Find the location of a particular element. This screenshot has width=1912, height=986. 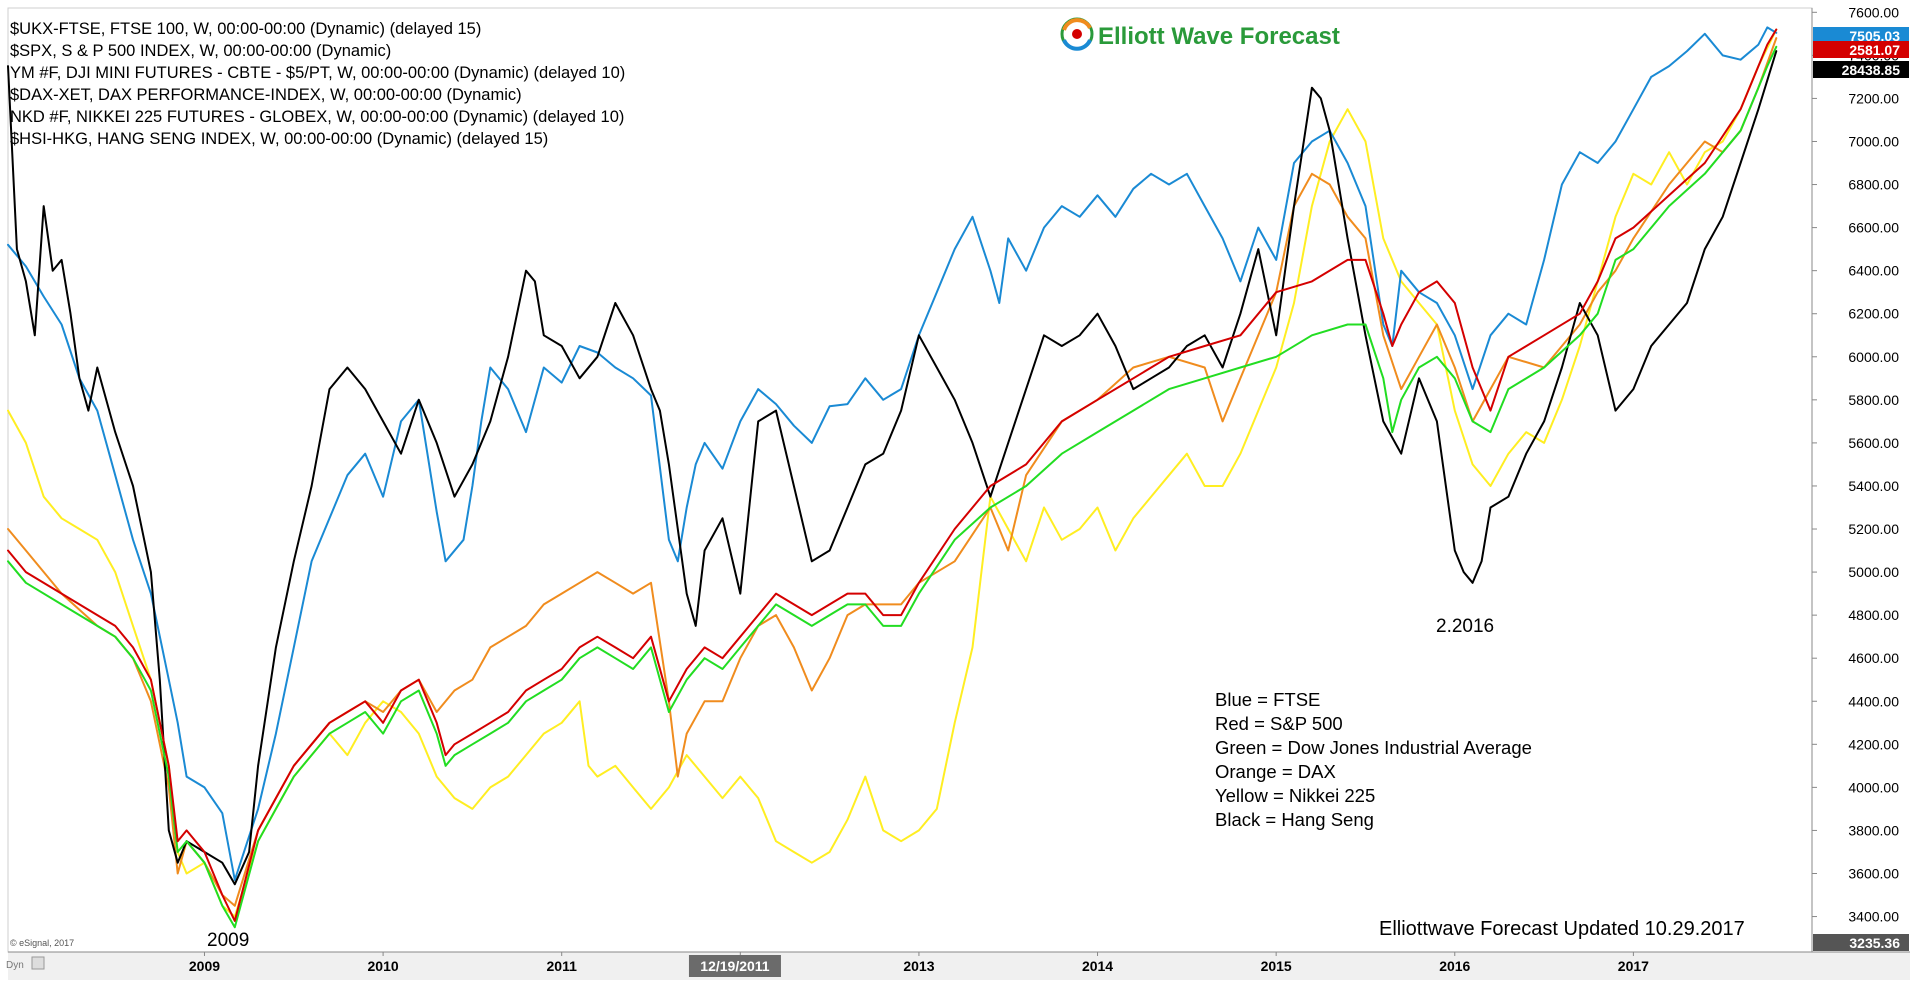

cursor-date-box: 12/19/2011 is located at coordinates (734, 966).